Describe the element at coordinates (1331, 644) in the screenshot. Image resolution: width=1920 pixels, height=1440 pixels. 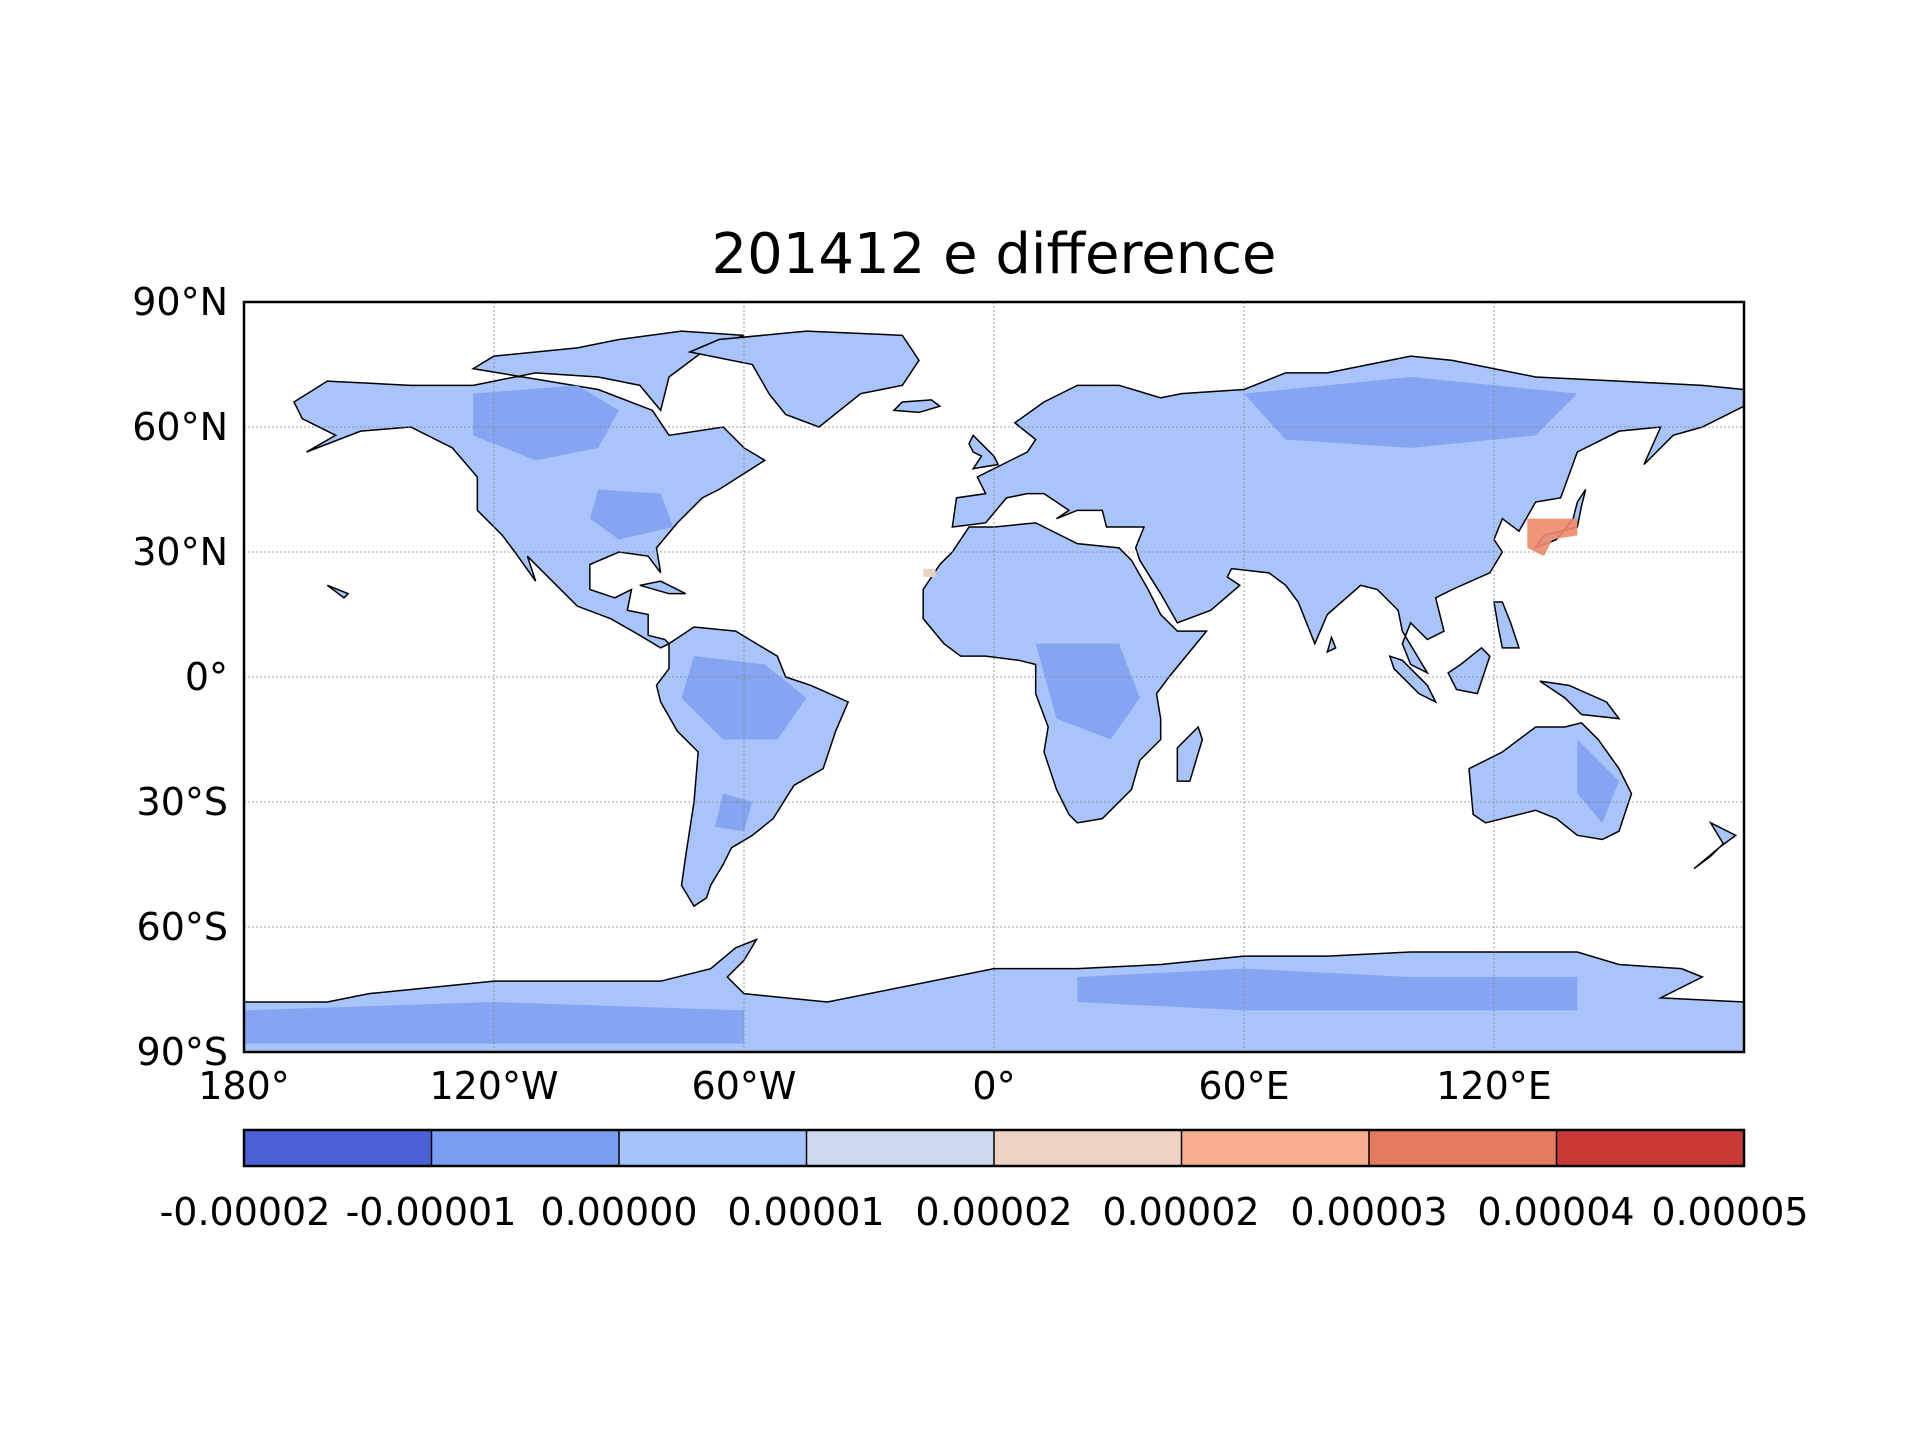
I see `landmass-sri-lanka` at that location.